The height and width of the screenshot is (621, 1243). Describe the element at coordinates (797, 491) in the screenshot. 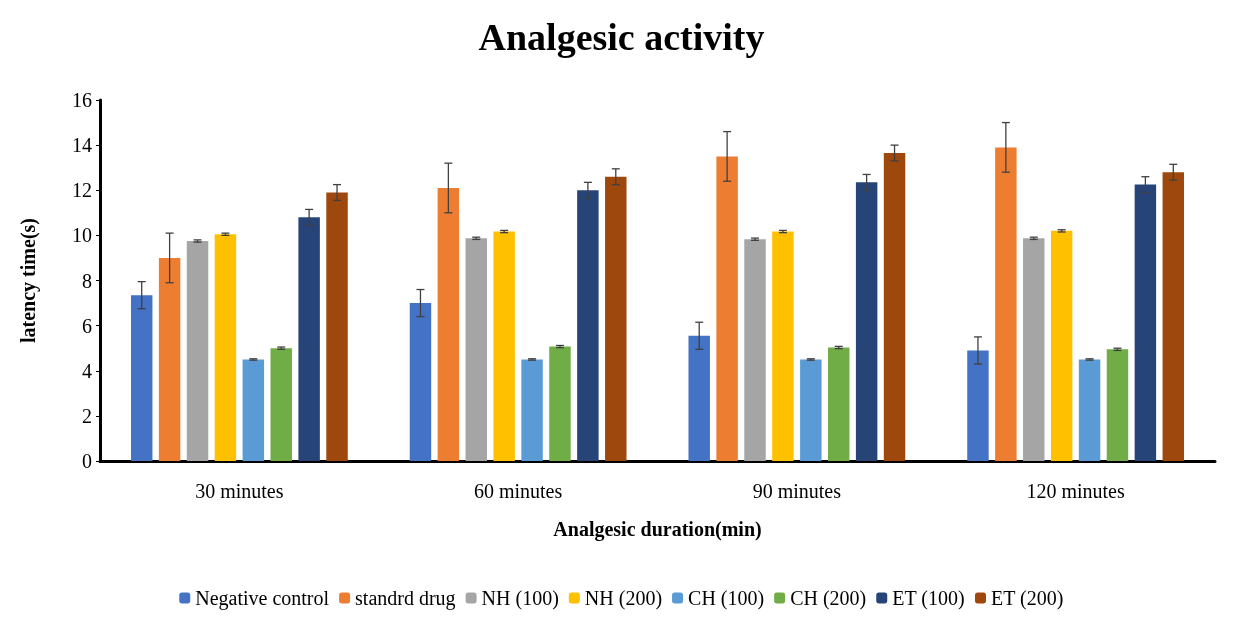

I see `x-tick-label: 90 minutes` at that location.